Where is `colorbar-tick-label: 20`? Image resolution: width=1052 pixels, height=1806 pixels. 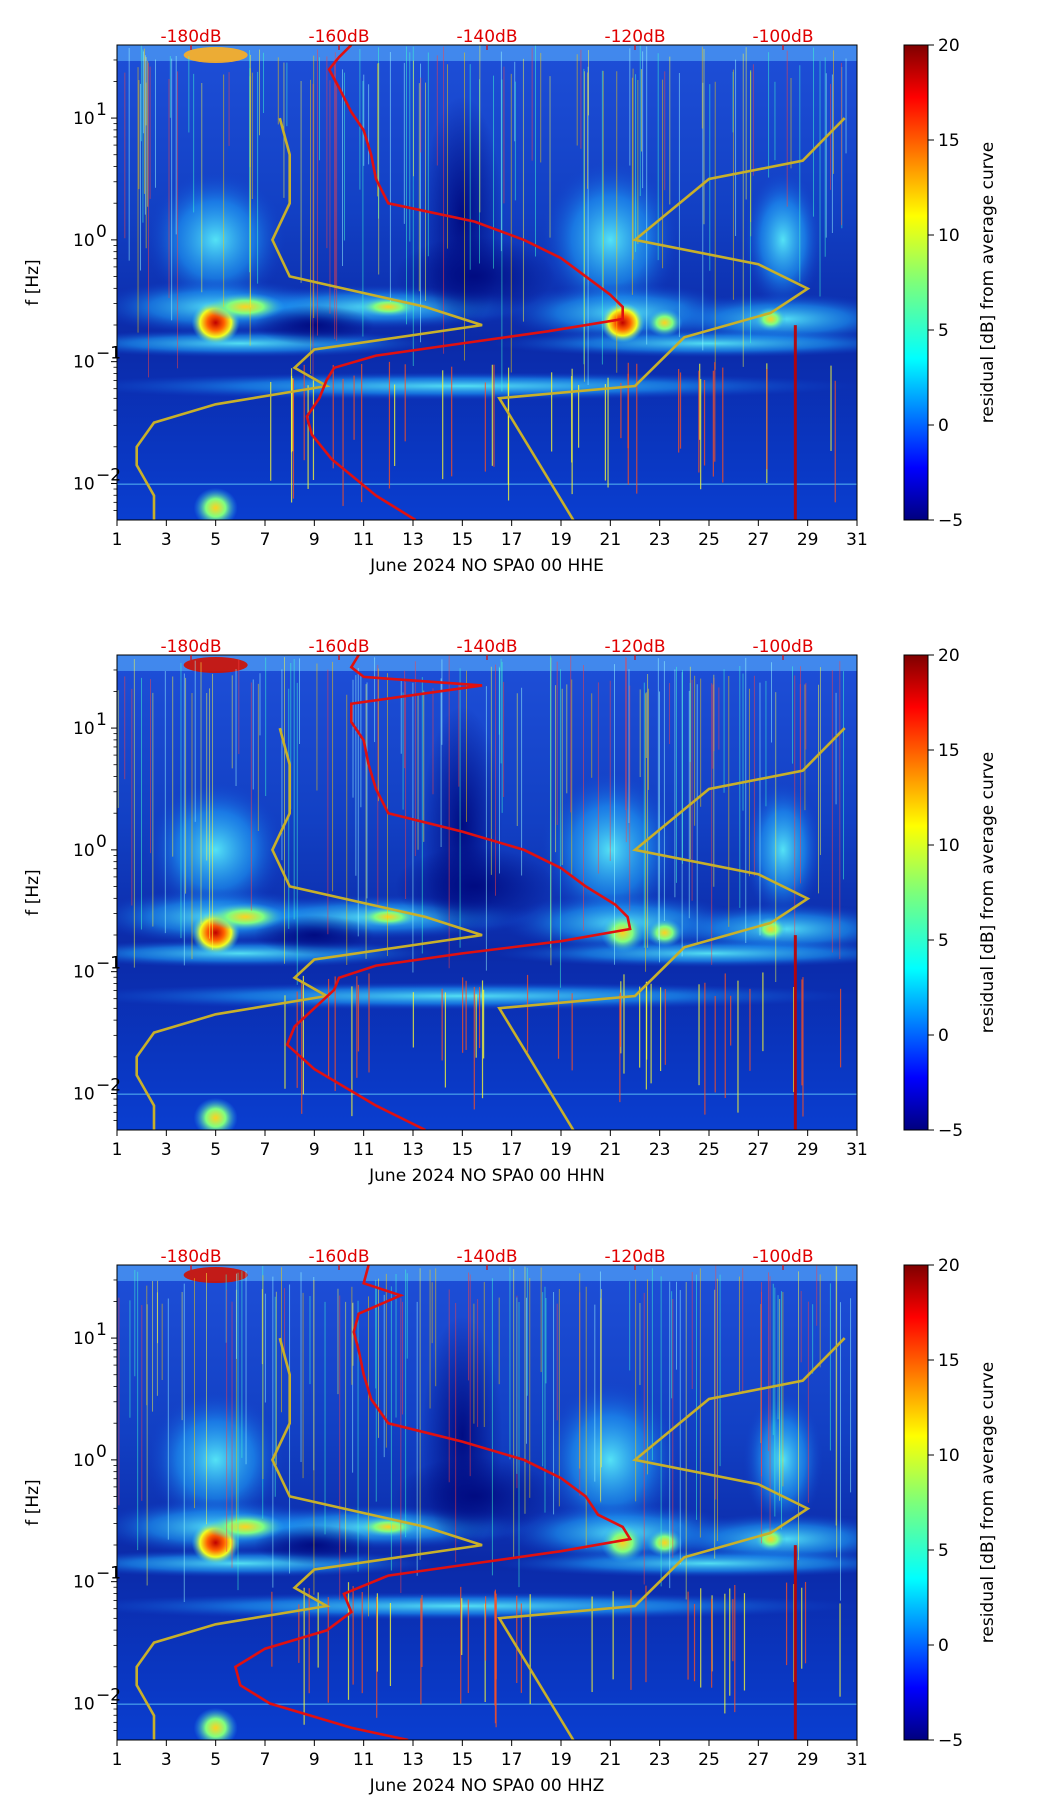 colorbar-tick-label: 20 is located at coordinates (949, 1266).